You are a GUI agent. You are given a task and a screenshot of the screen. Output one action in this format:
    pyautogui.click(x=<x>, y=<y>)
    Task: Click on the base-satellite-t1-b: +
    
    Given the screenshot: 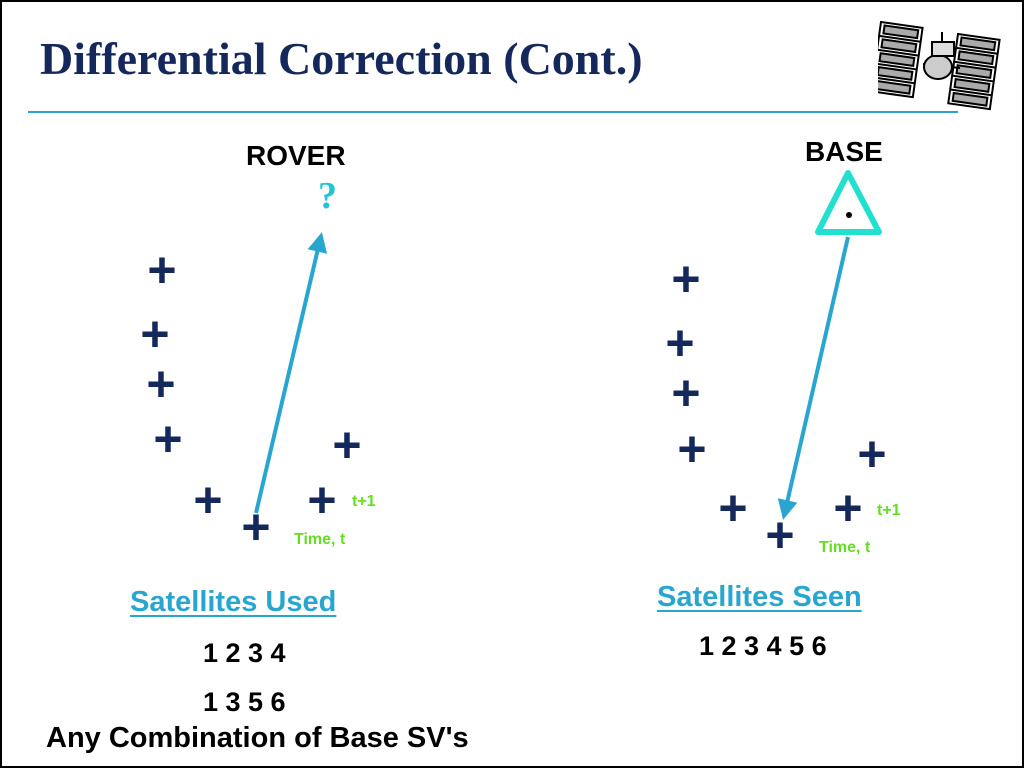 What is the action you would take?
    pyautogui.click(x=848, y=508)
    